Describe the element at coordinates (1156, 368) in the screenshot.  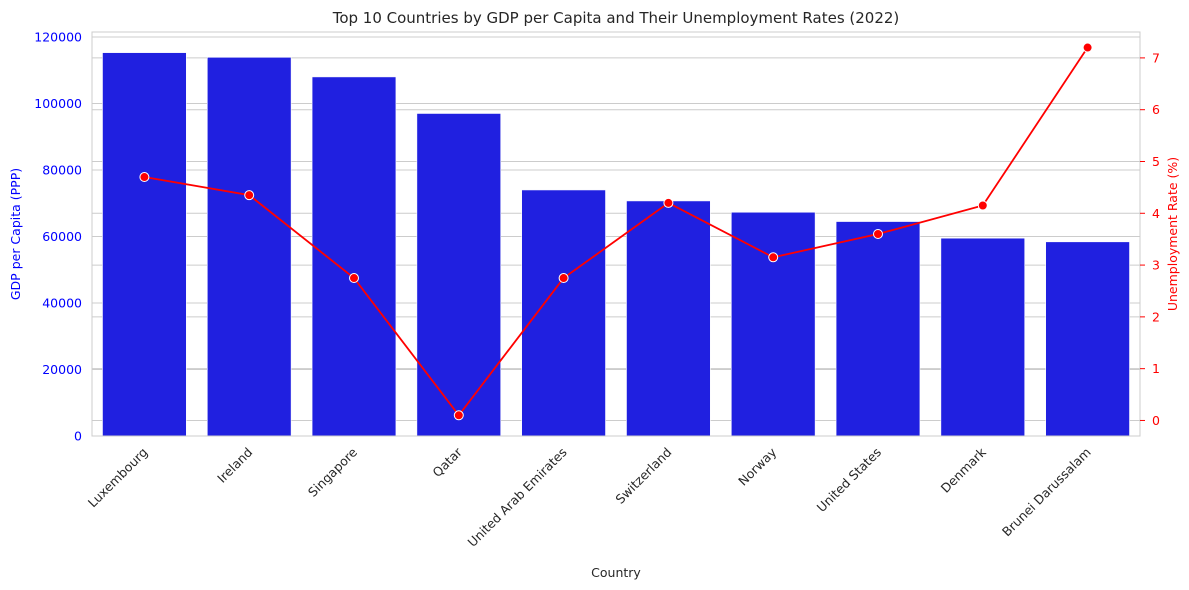
I see `right-tick-label-1: 1` at that location.